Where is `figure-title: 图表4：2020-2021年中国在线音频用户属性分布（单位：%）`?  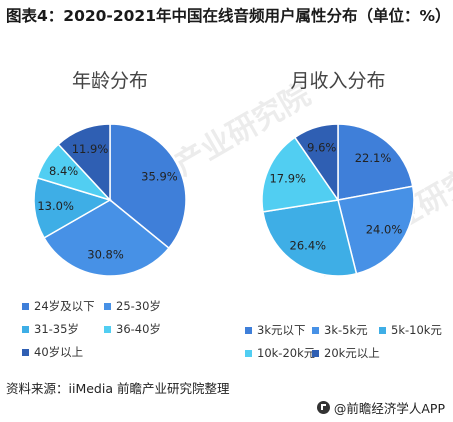
figure-title: 图表4：2020-2021年中国在线音频用户属性分布（单位：%） is located at coordinates (228, 16).